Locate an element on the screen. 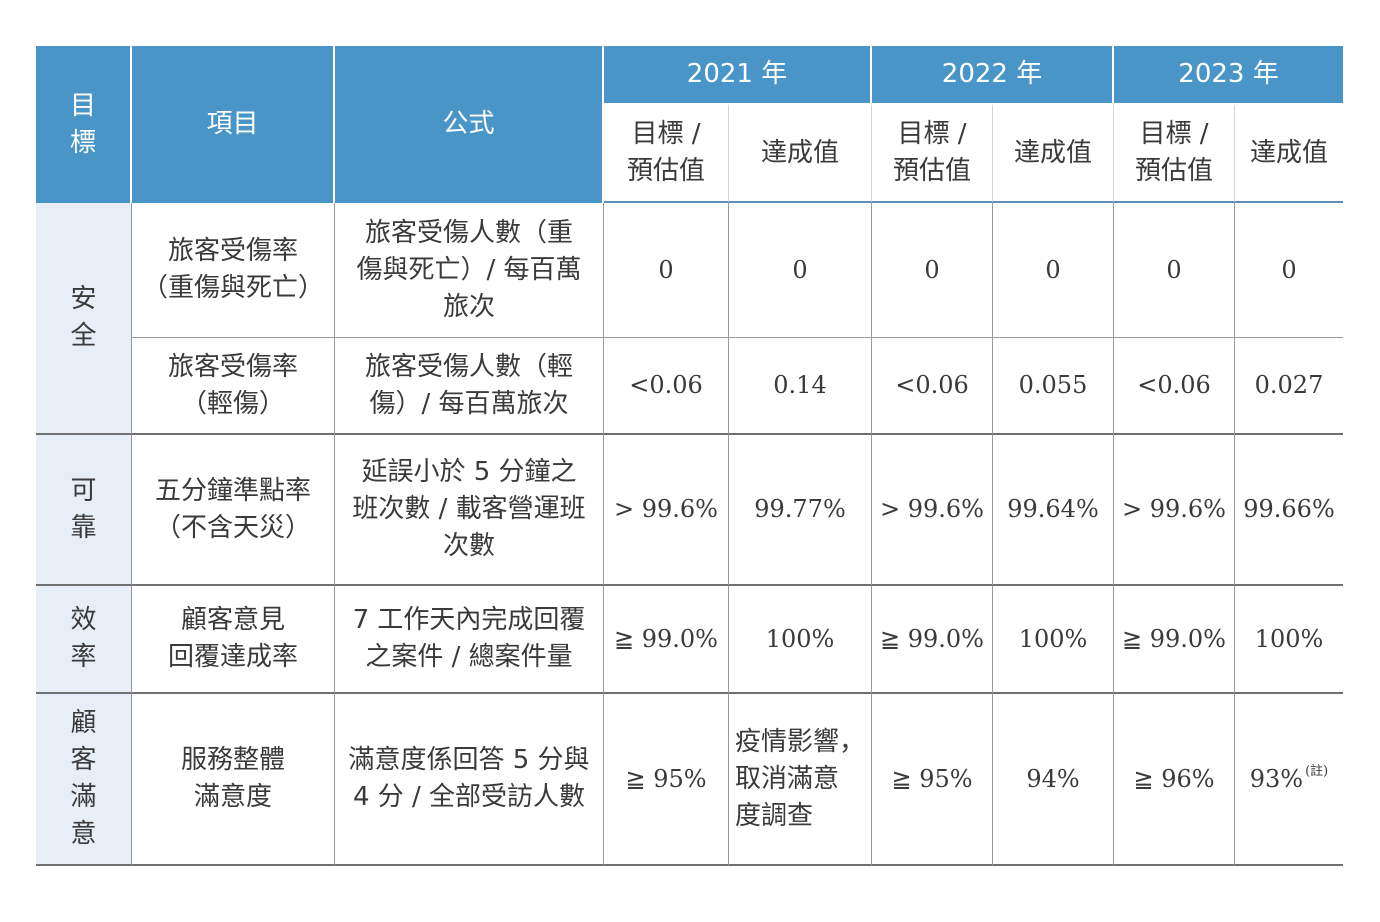 This screenshot has width=1380, height=922. header-target-2022: 目標 / 預估值 is located at coordinates (932, 154).